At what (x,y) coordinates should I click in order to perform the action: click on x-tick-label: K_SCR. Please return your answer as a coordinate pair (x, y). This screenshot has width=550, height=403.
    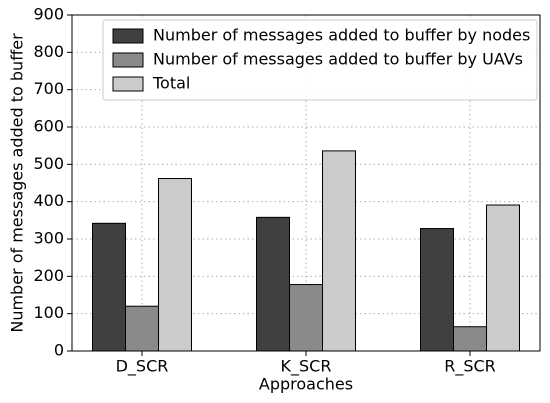
    Looking at the image, I should click on (306, 367).